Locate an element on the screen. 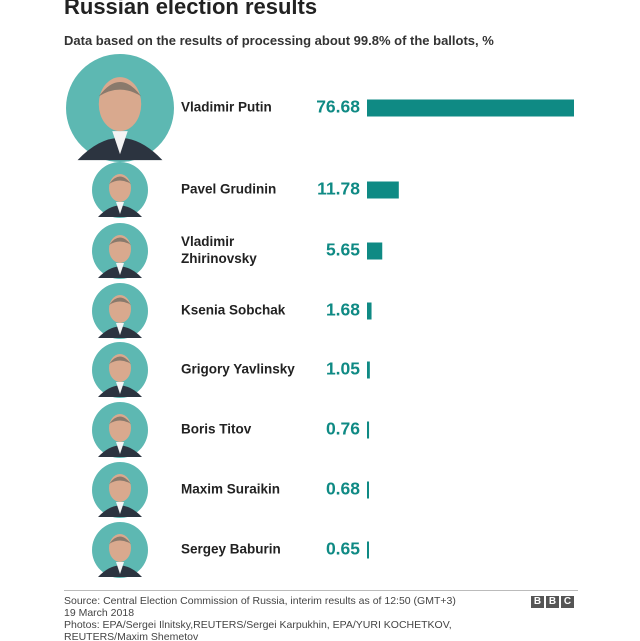  candidate-name: Zhirinovsky is located at coordinates (219, 258).